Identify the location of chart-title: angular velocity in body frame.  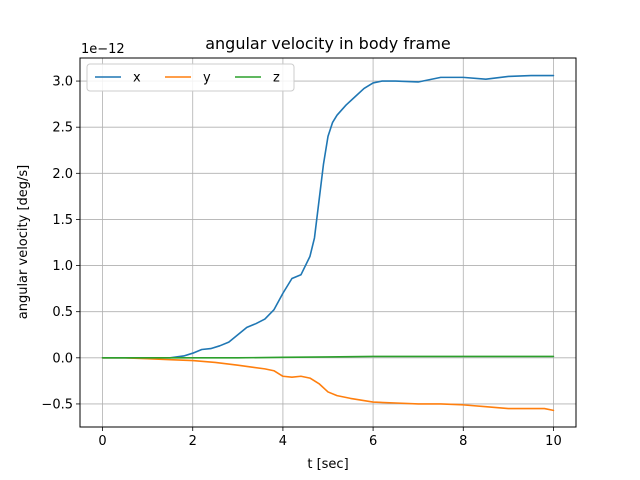
(328, 43).